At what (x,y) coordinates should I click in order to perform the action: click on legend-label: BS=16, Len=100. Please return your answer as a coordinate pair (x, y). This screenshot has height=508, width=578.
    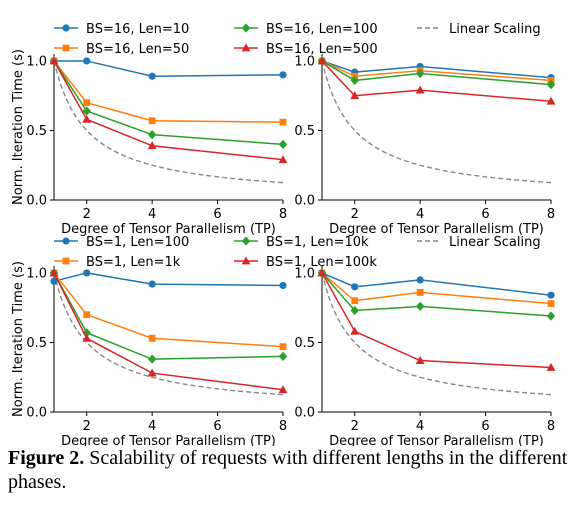
    Looking at the image, I should click on (322, 29).